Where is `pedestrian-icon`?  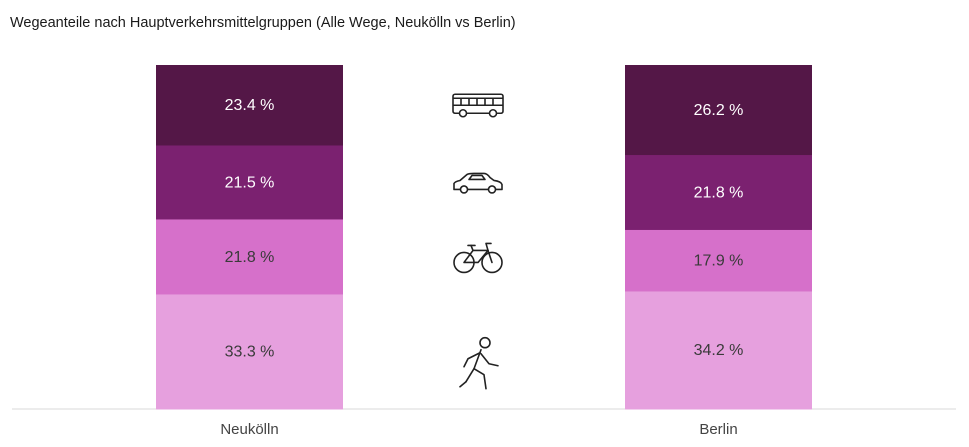 pedestrian-icon is located at coordinates (479, 363).